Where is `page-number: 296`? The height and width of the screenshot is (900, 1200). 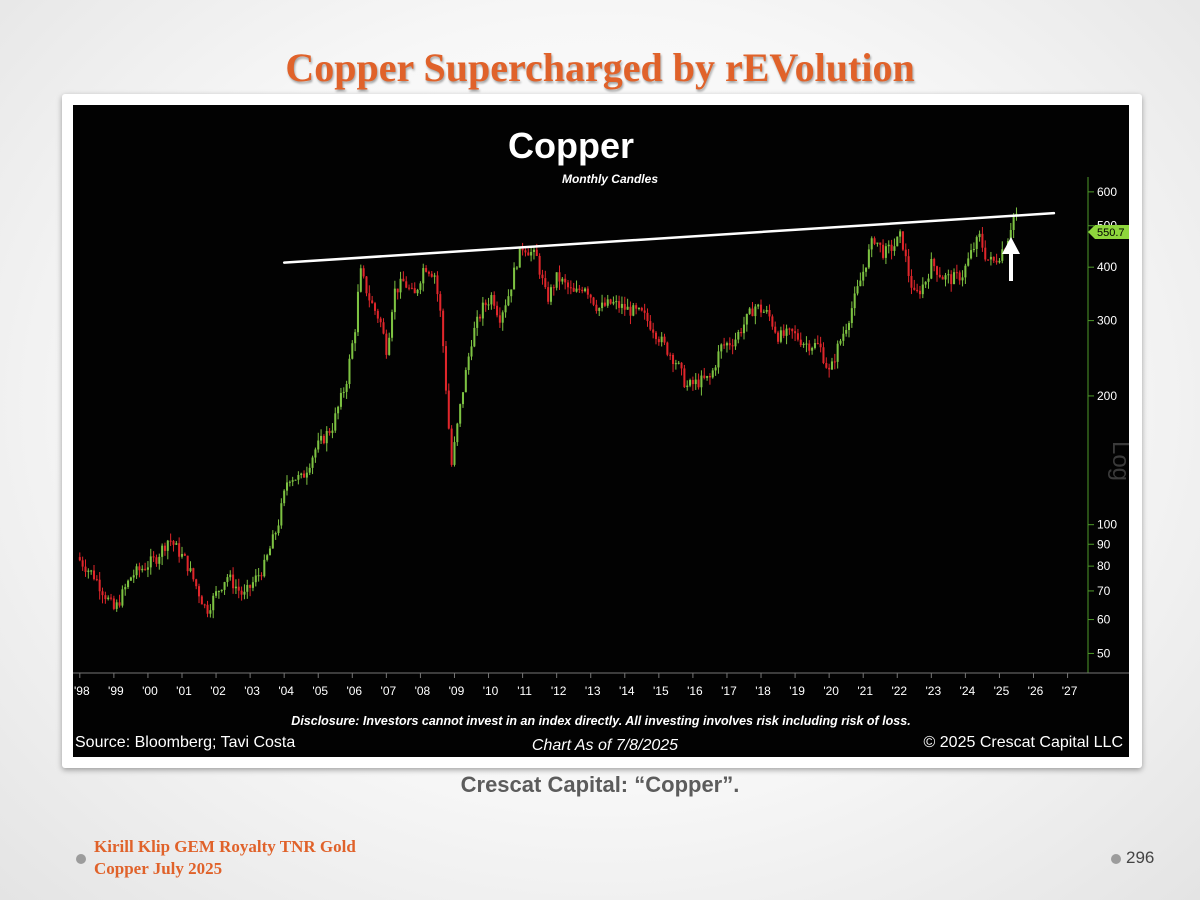
page-number: 296 is located at coordinates (1140, 857).